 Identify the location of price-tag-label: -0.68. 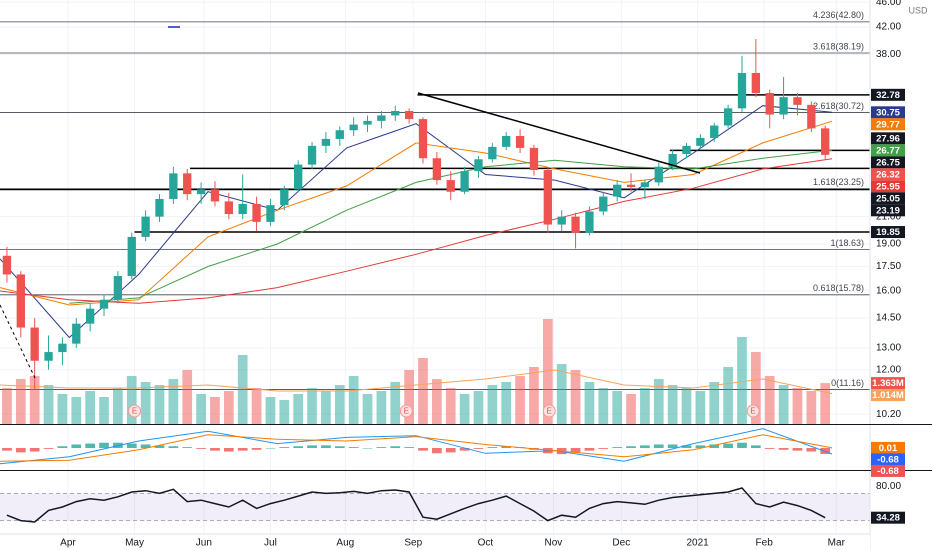
(888, 471).